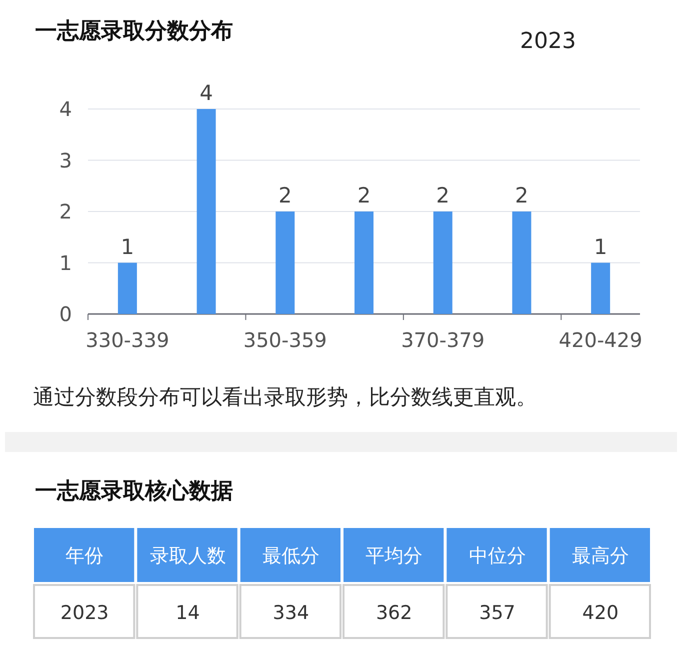 The height and width of the screenshot is (658, 684). I want to click on data-label: 334, so click(291, 613).